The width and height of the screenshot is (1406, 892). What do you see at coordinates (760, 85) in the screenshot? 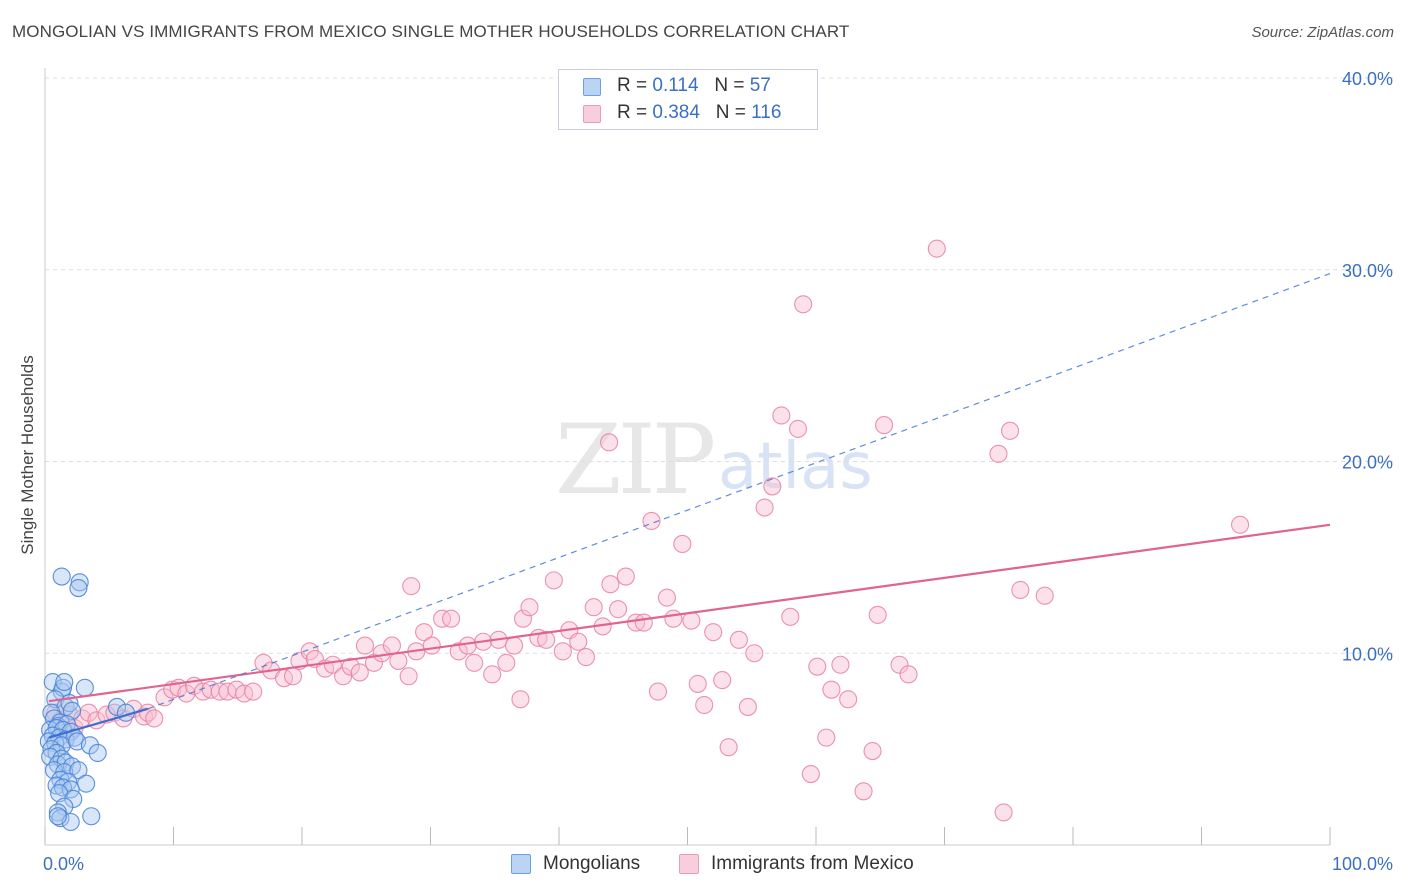
I see `n-value-mongolians: 57` at bounding box center [760, 85].